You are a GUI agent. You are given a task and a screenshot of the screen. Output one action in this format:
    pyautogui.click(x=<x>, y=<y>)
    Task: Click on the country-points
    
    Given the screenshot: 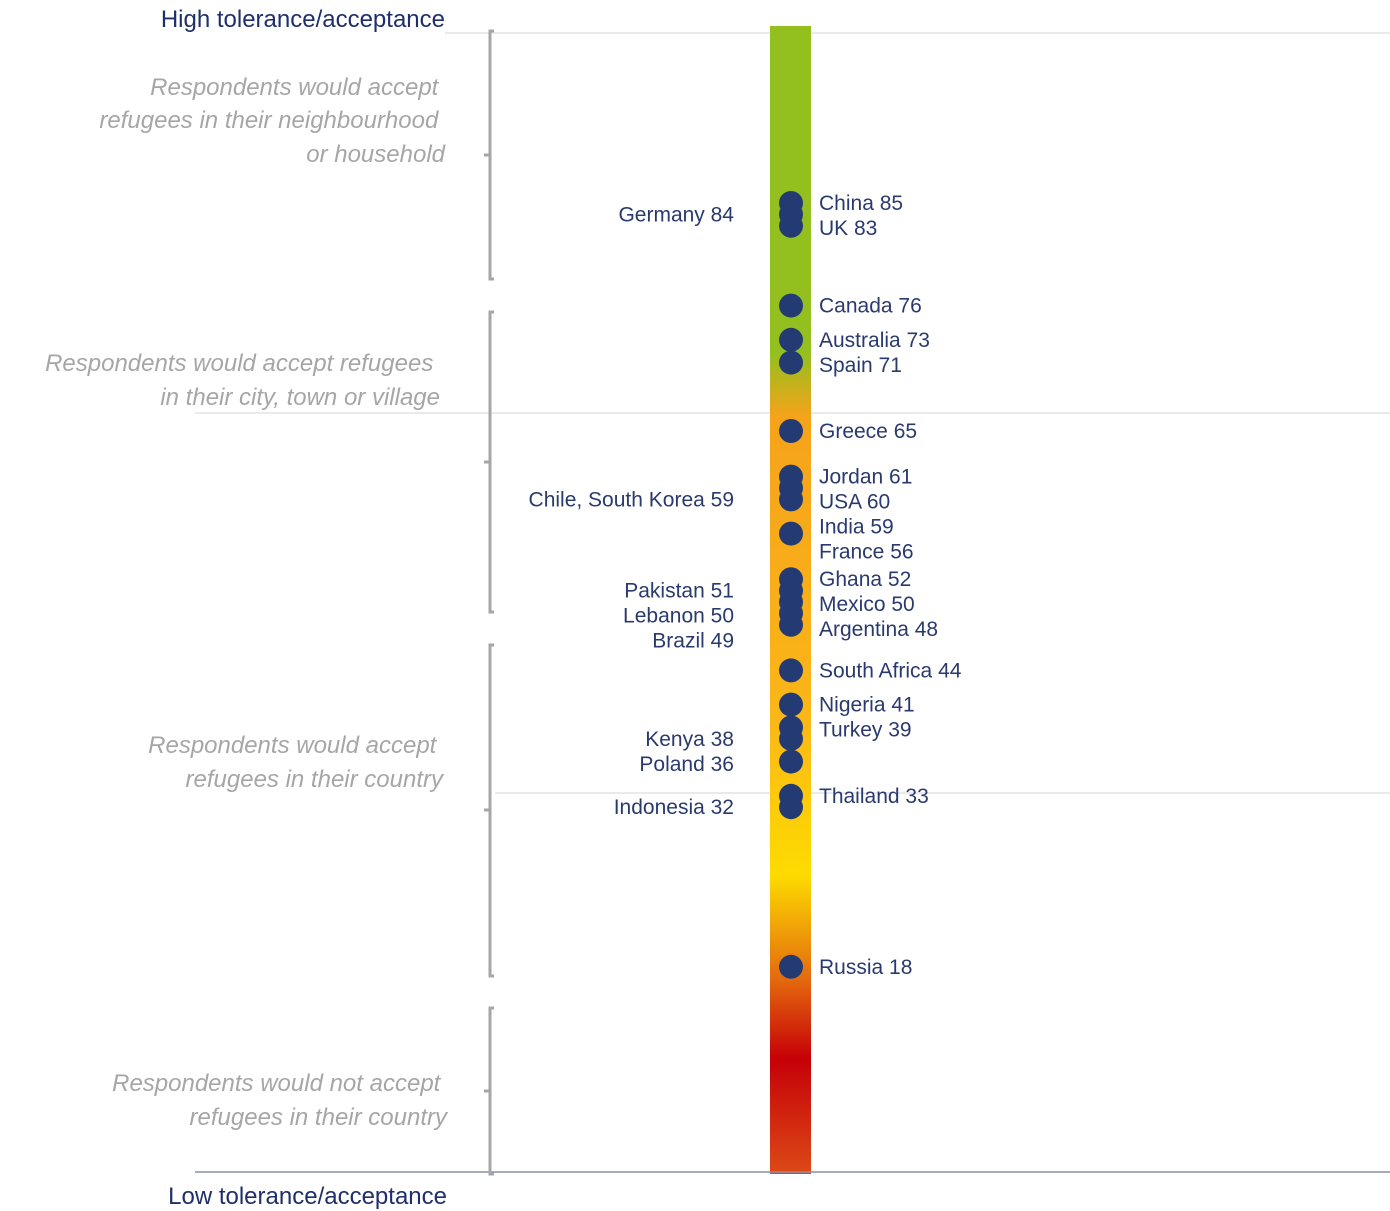 What is the action you would take?
    pyautogui.click(x=791, y=585)
    